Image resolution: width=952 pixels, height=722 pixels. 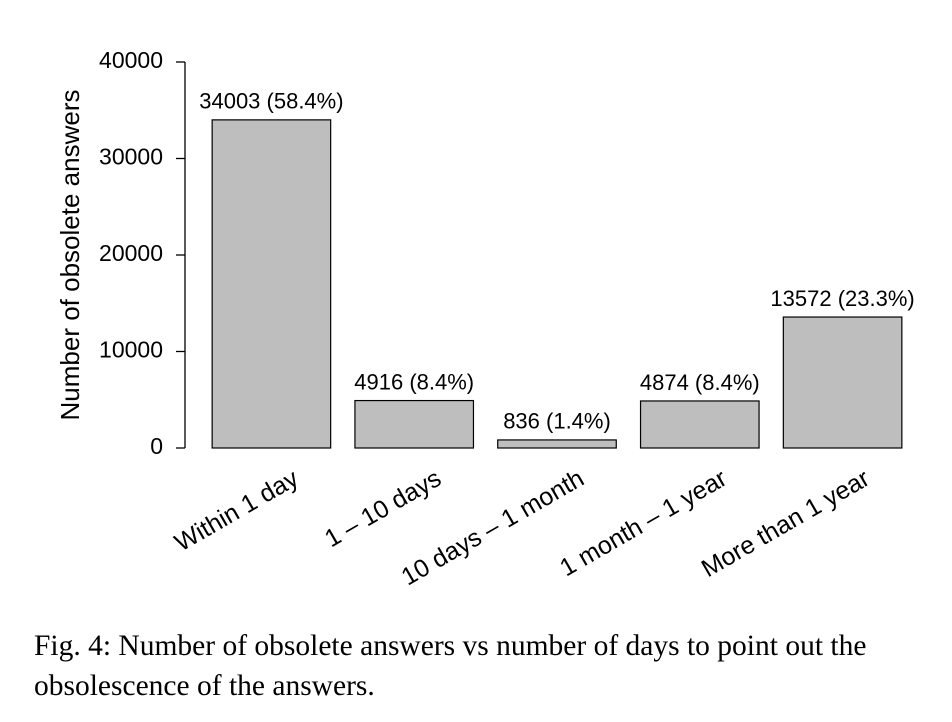 What do you see at coordinates (700, 382) in the screenshot?
I see `data-label: 4874 (8.4%)` at bounding box center [700, 382].